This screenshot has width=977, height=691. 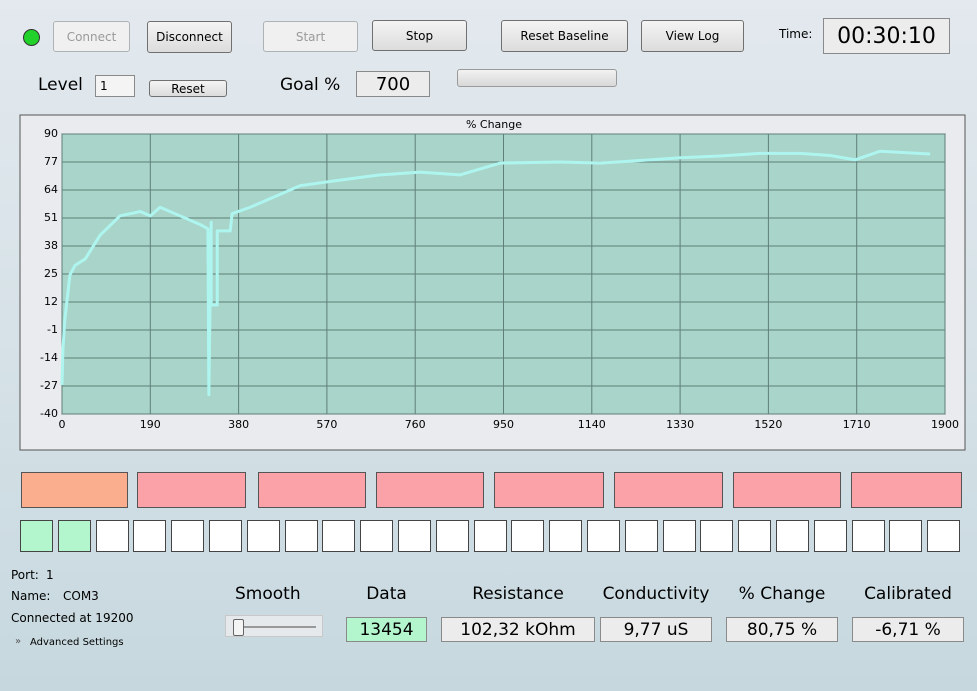 I want to click on advanced-settings-link: Advanced Settings, so click(x=77, y=642).